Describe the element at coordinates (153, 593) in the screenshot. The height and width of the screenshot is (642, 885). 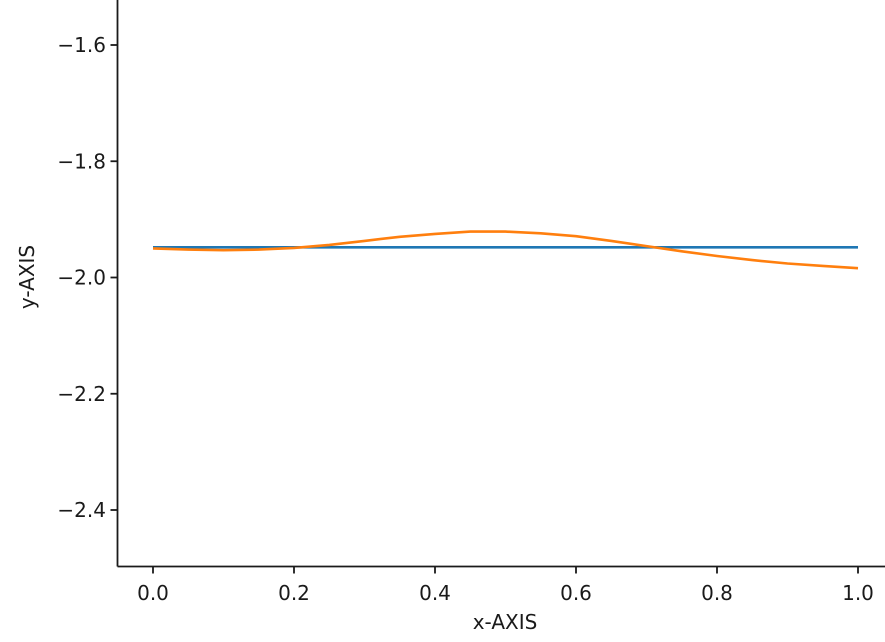
I see `x-tick-label: 0.0` at that location.